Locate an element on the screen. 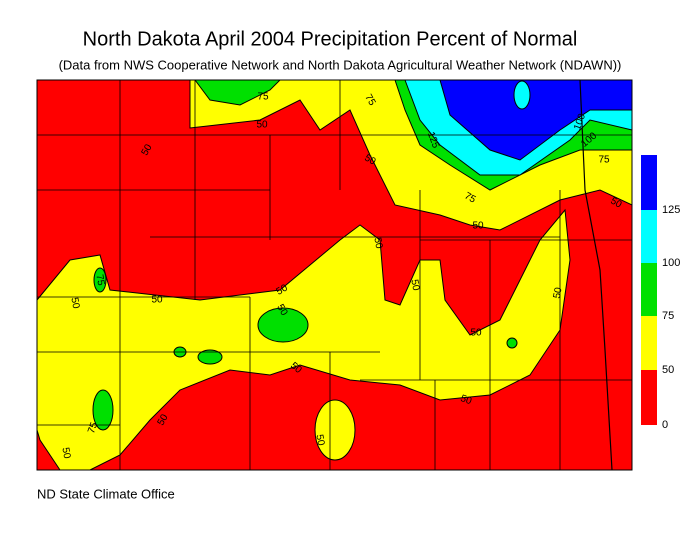  legend-label: 50 is located at coordinates (668, 370).